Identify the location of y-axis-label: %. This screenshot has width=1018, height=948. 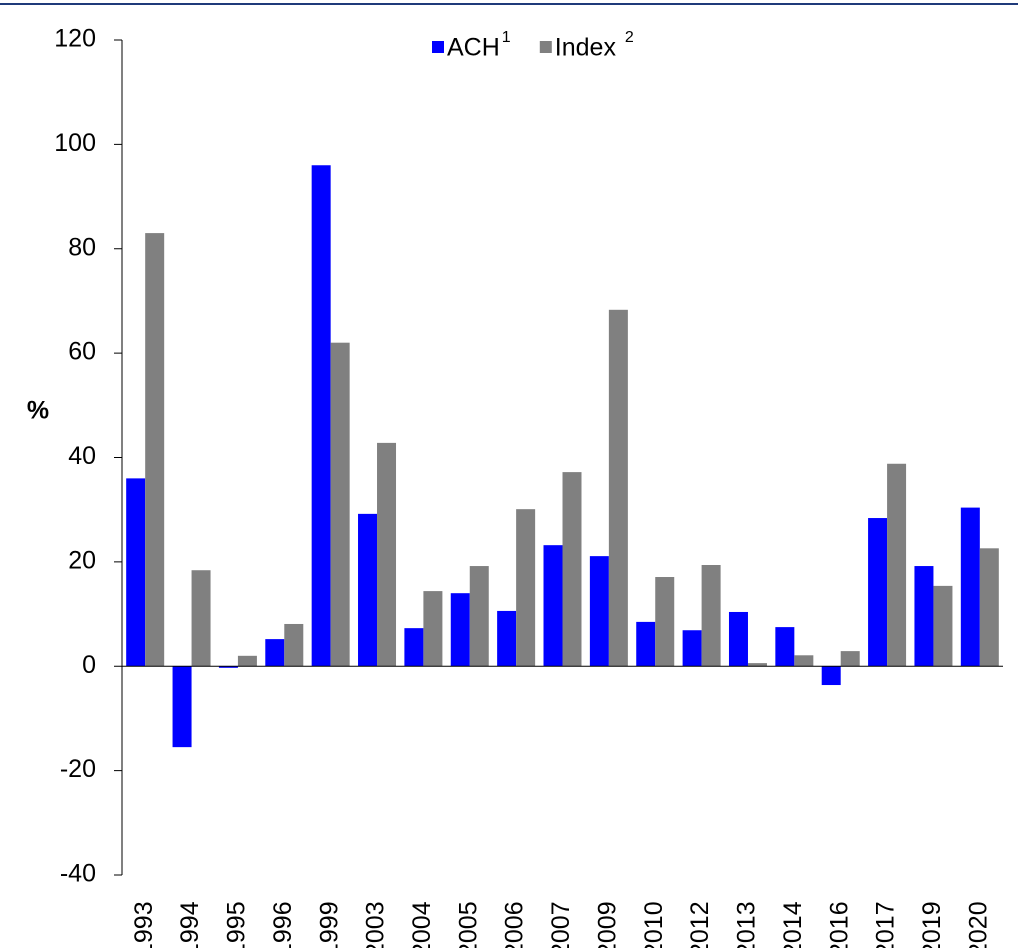
(38, 411).